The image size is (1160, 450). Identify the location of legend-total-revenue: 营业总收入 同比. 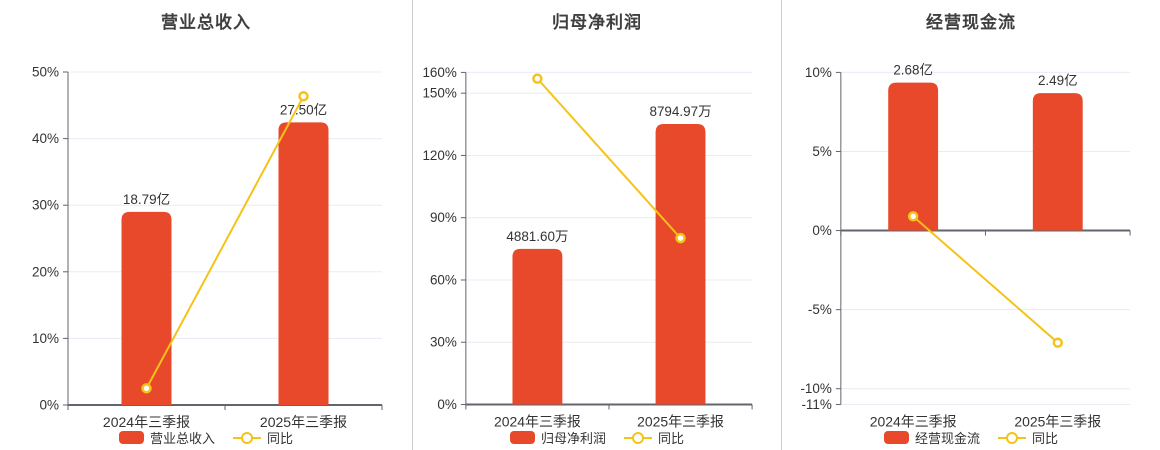
(206, 437).